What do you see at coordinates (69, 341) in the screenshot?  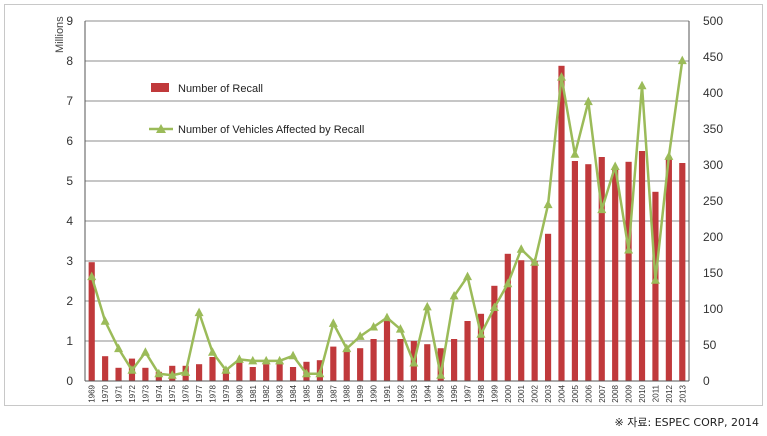 I see `y-left-tick-label: 1` at bounding box center [69, 341].